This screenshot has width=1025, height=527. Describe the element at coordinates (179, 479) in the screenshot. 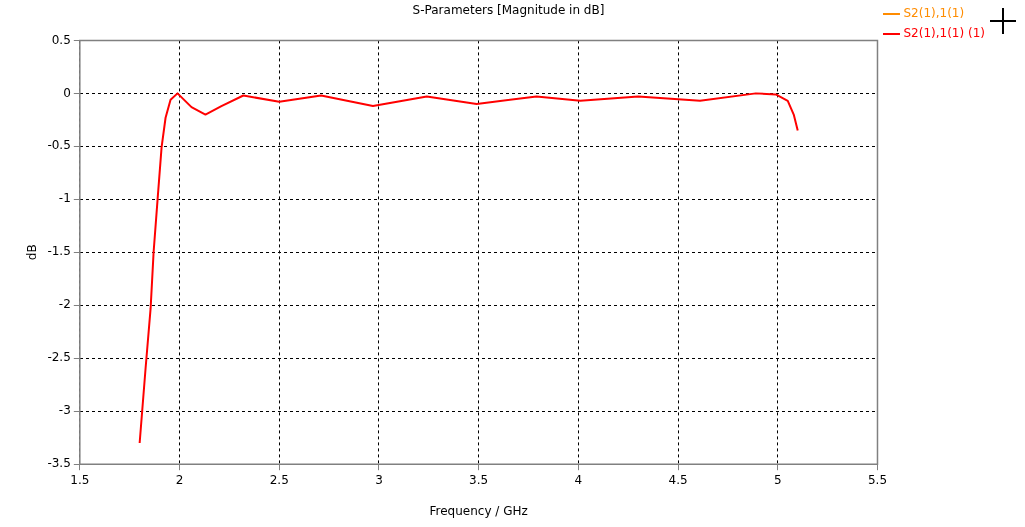

I see `x-tick-label: 2` at that location.